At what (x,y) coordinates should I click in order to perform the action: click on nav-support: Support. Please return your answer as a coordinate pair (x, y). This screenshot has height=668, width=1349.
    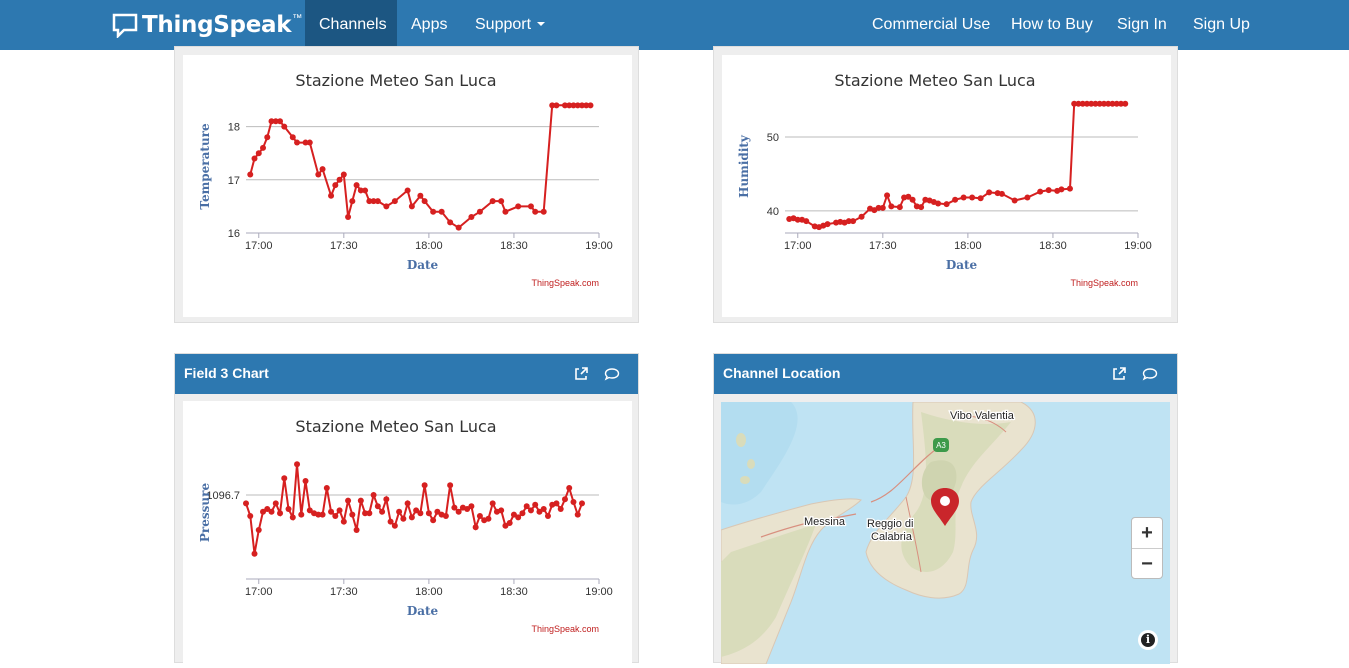
    Looking at the image, I should click on (510, 25).